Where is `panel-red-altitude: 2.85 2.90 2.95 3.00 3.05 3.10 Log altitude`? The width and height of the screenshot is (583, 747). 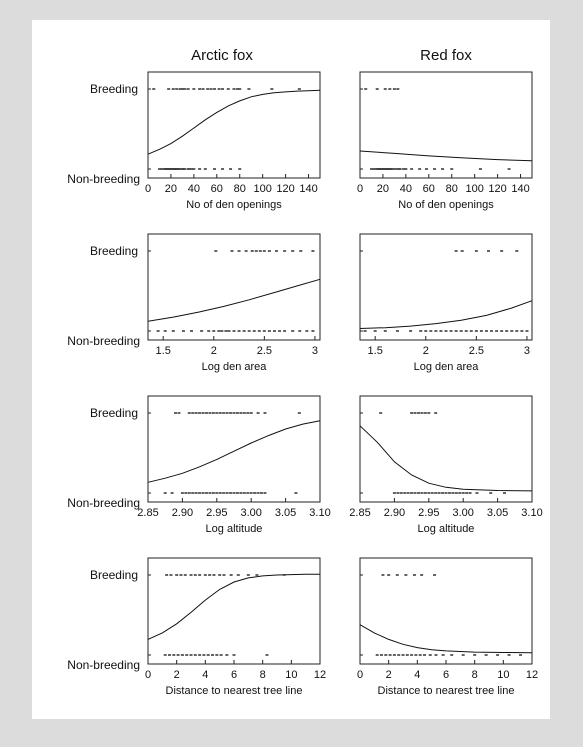 panel-red-altitude: 2.85 2.90 2.95 3.00 3.05 3.10 Log altitude is located at coordinates (446, 465).